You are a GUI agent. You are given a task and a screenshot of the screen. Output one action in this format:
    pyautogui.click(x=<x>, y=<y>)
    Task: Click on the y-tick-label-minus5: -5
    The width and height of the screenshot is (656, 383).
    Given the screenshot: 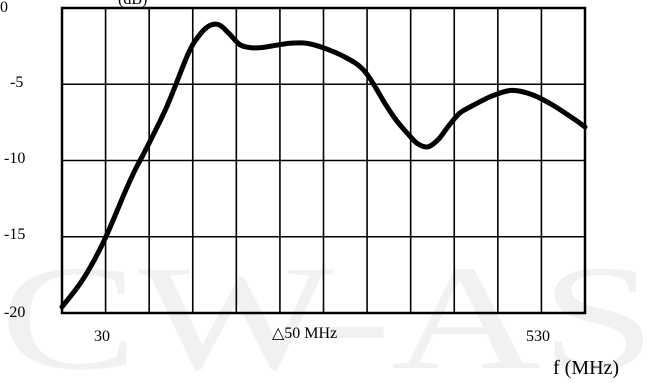 What is the action you would take?
    pyautogui.click(x=16, y=82)
    